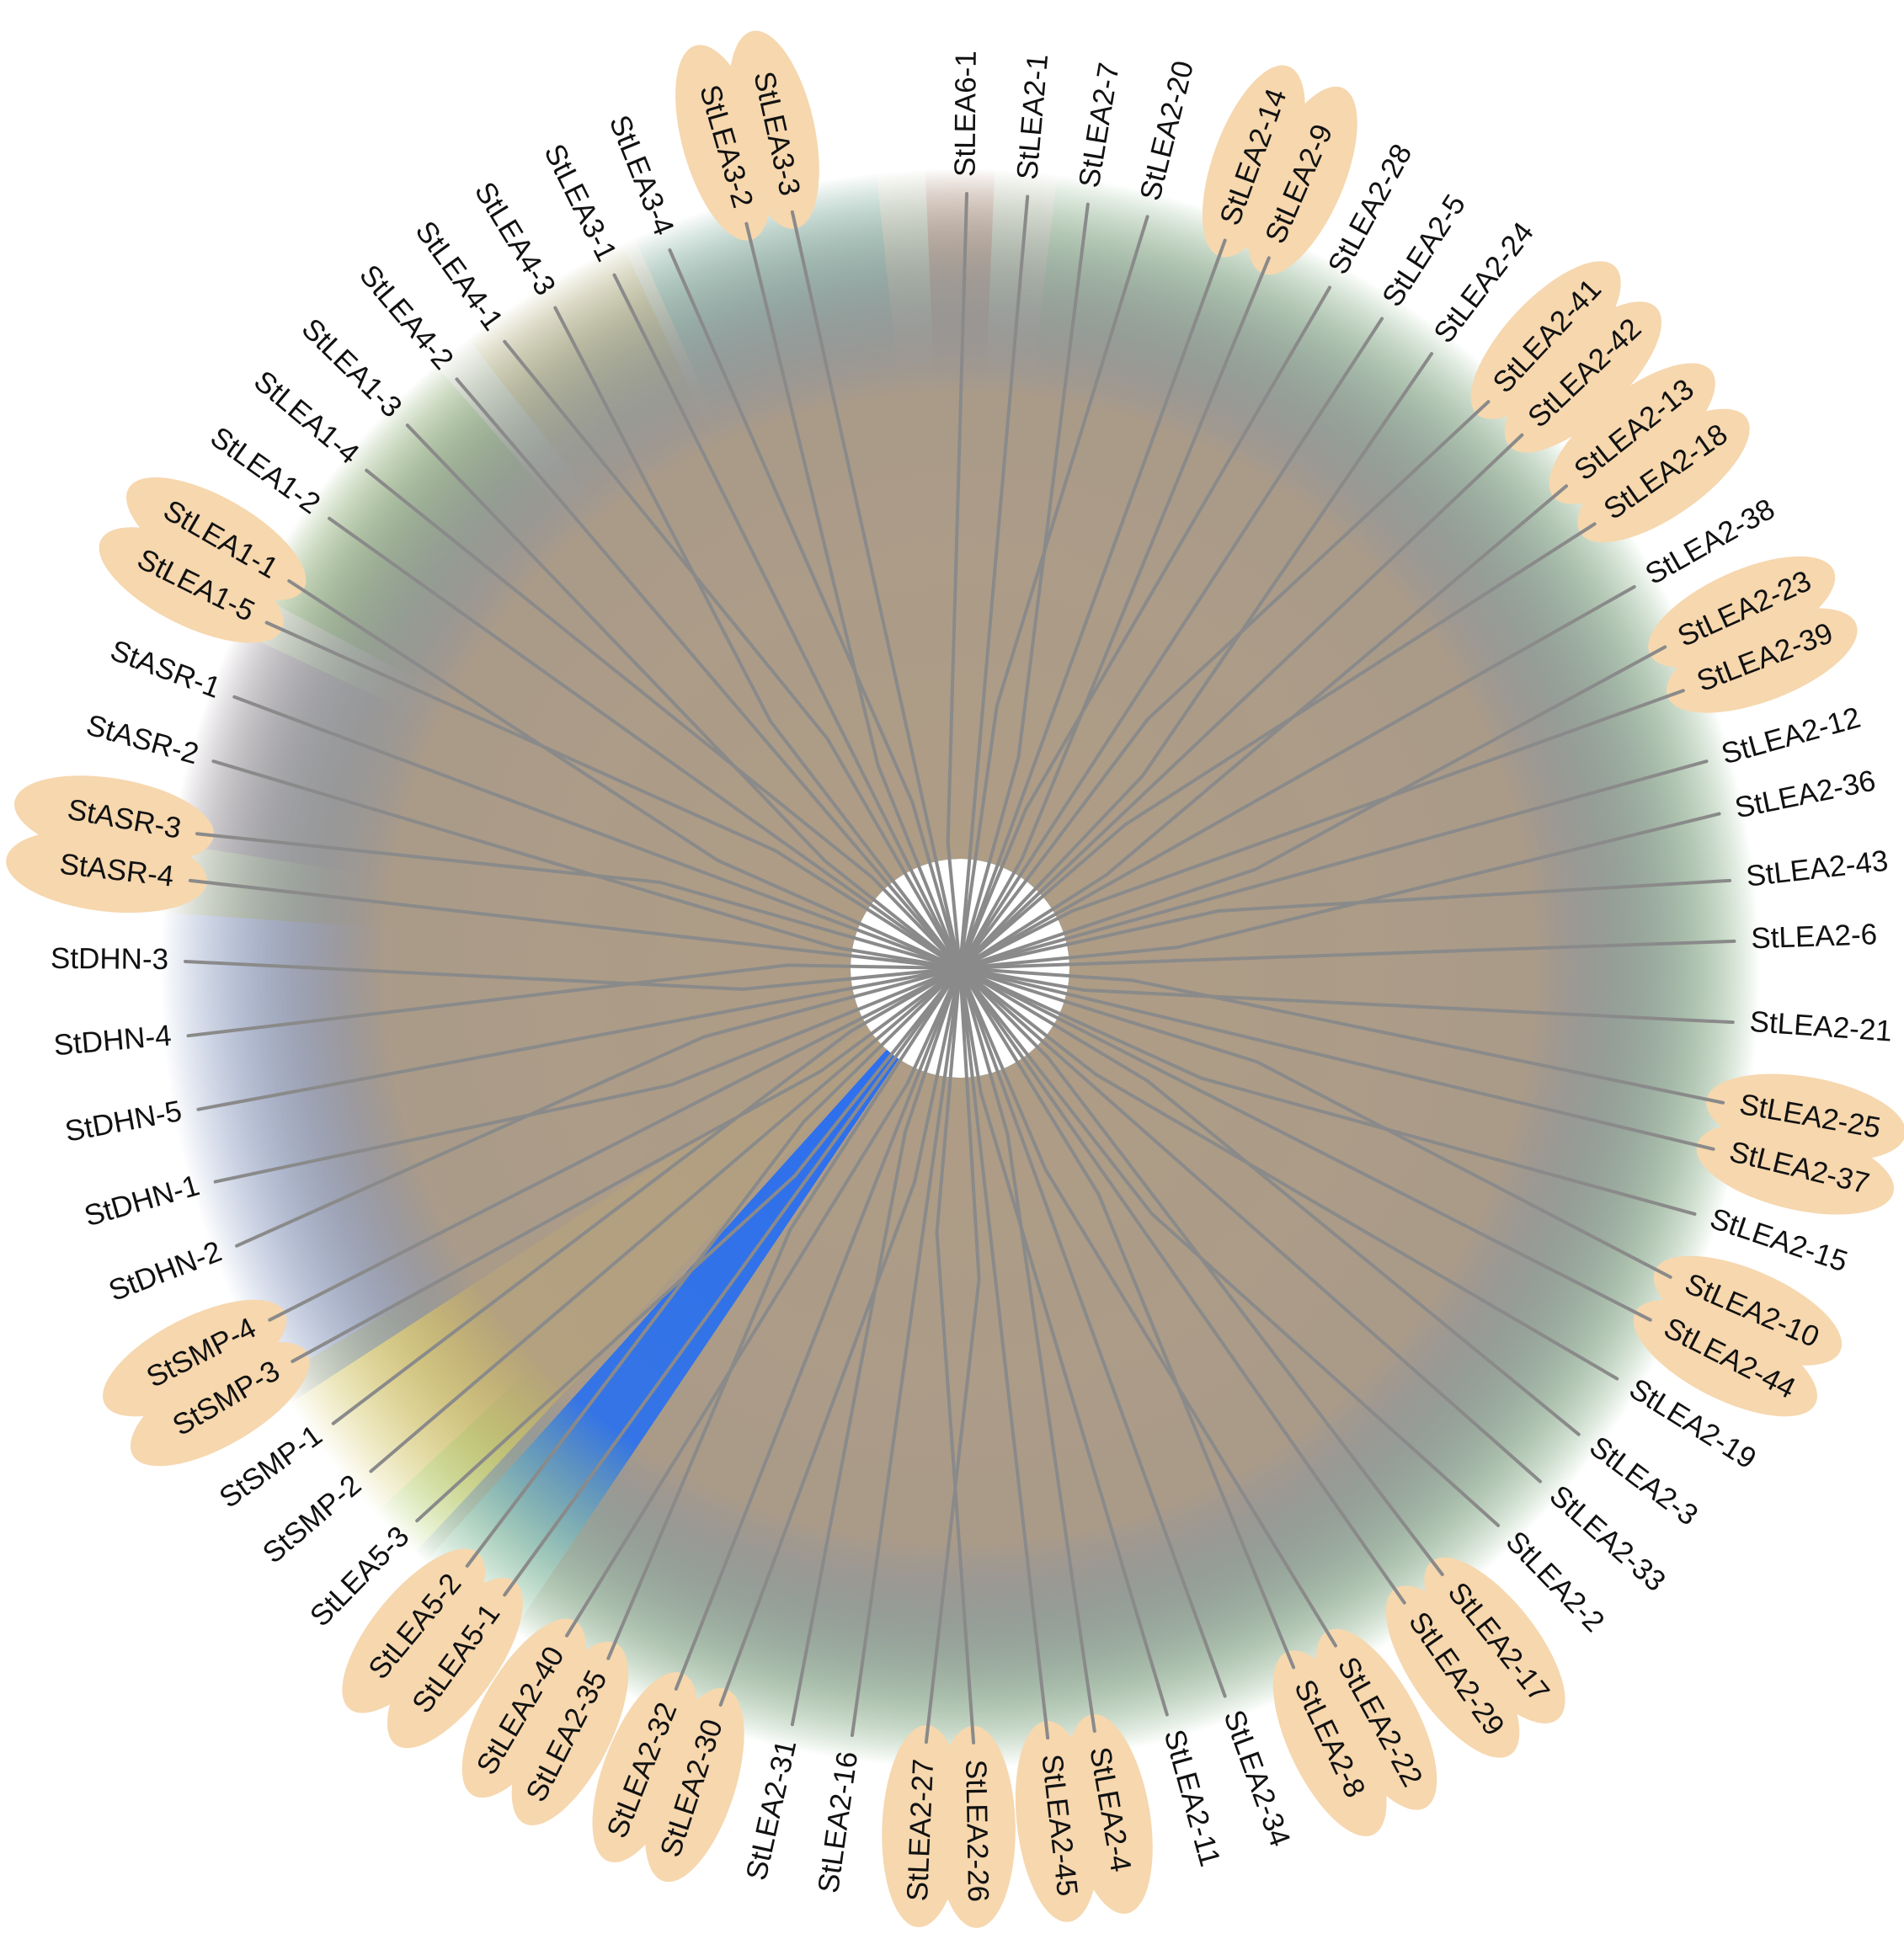 The height and width of the screenshot is (1939, 1904). I want to click on leaf-label: StLEA2-20, so click(1166, 130).